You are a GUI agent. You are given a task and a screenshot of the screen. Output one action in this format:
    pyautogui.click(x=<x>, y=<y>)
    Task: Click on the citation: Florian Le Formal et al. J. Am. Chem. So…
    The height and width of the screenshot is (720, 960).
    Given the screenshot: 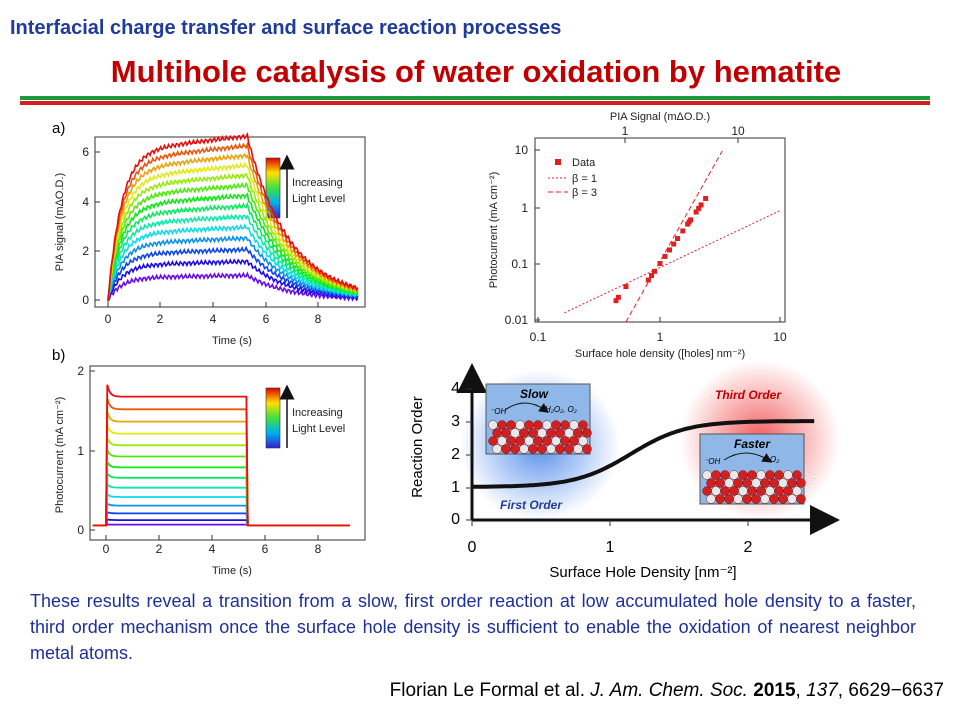 What is the action you would take?
    pyautogui.click(x=666, y=690)
    